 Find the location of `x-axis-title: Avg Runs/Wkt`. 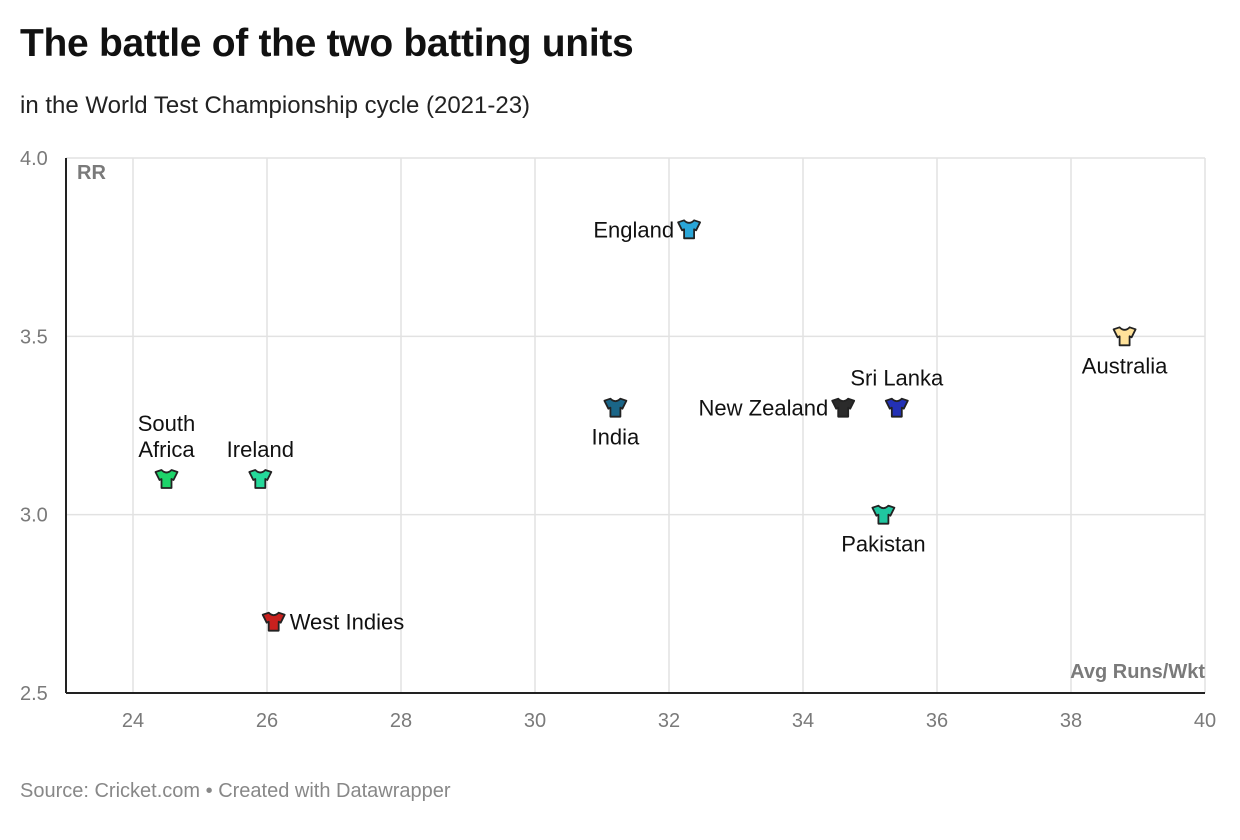

x-axis-title: Avg Runs/Wkt is located at coordinates (1137, 672).